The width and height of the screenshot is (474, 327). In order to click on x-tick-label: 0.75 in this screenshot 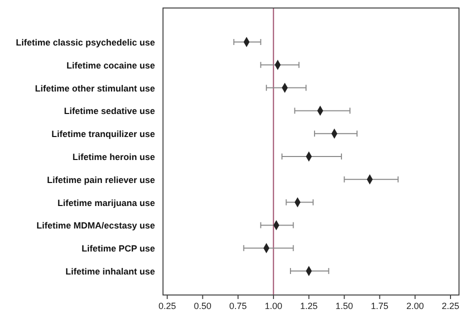, I will do `click(238, 306)`.